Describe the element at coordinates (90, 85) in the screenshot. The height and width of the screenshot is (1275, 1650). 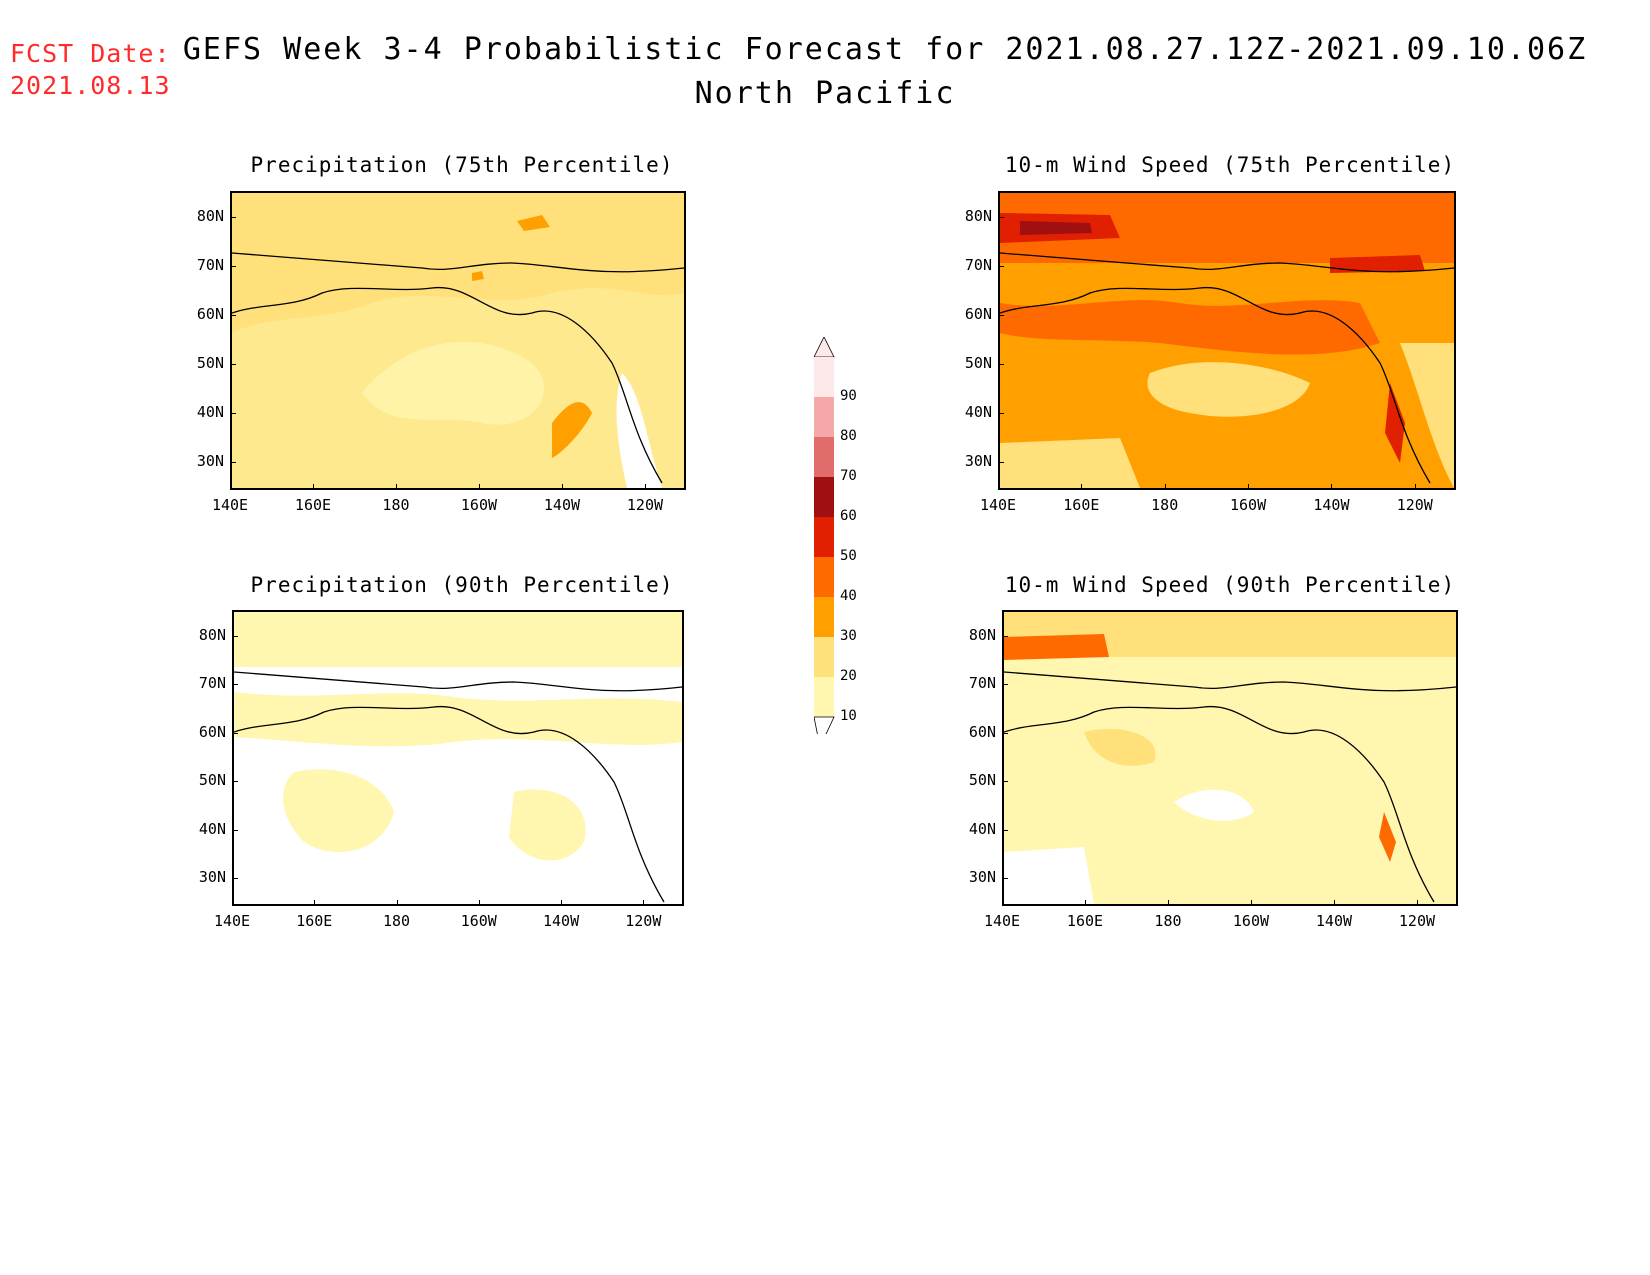
I see `fcst-date: 2021.08.13` at that location.